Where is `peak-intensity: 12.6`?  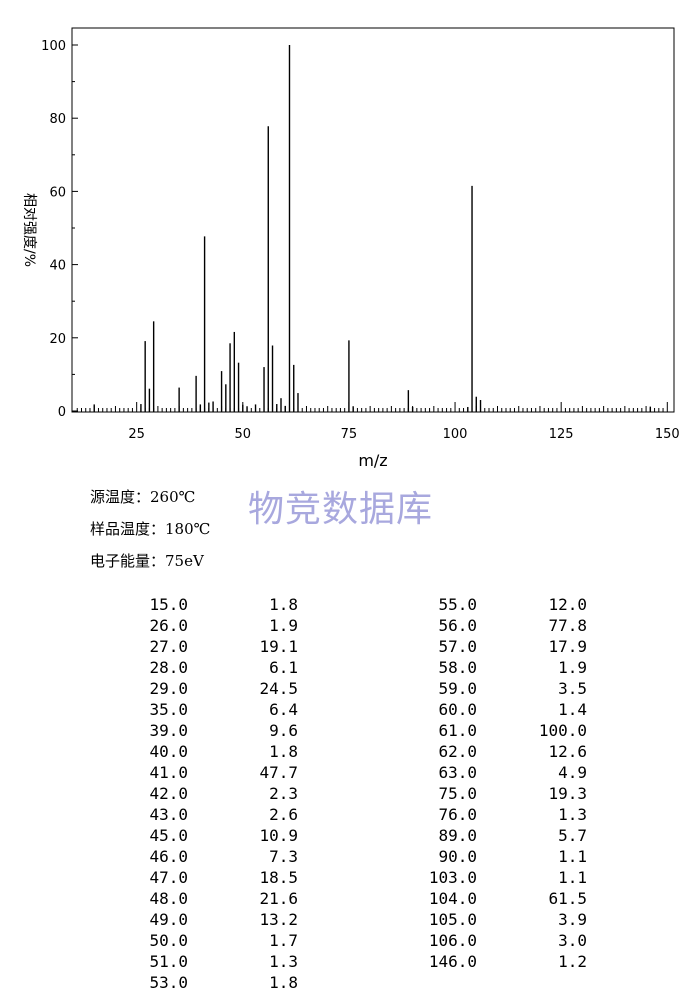 peak-intensity: 12.6 is located at coordinates (567, 751).